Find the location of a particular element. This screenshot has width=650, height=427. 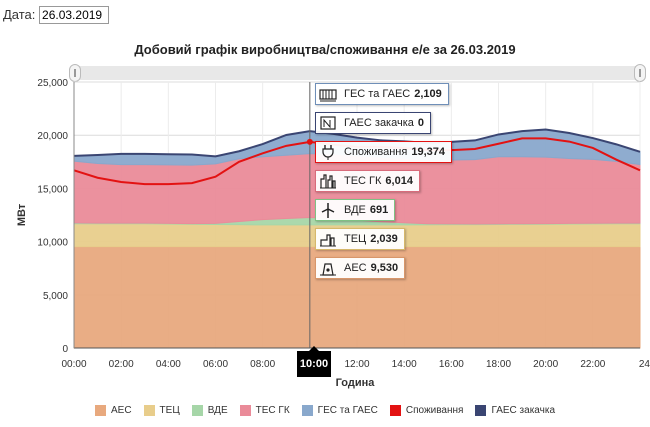

legend-item: ГЕС та ГАЕС is located at coordinates (339, 410).